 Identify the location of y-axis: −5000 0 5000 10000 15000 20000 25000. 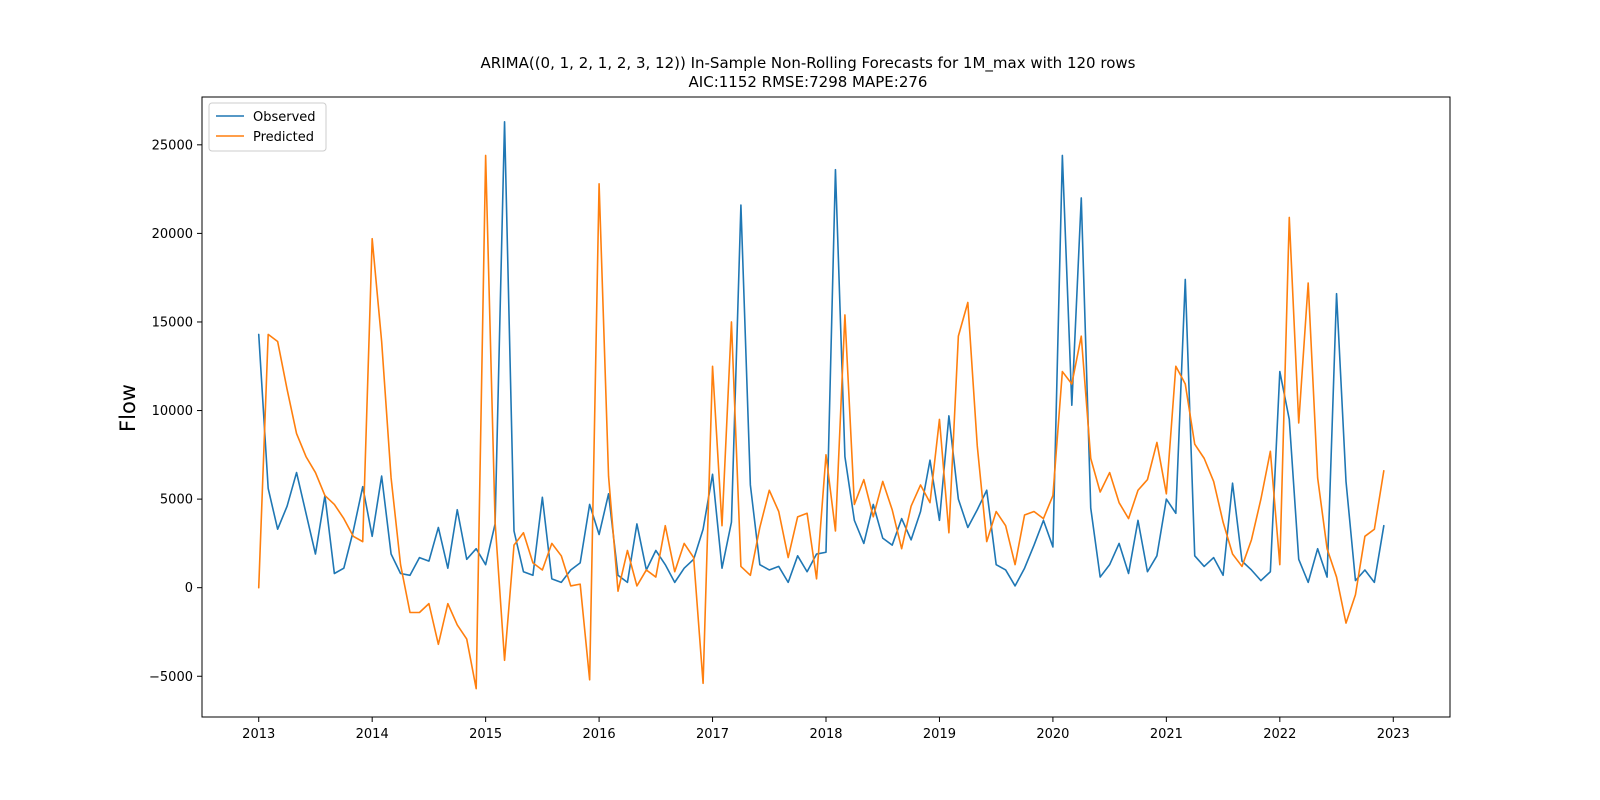
(175, 411).